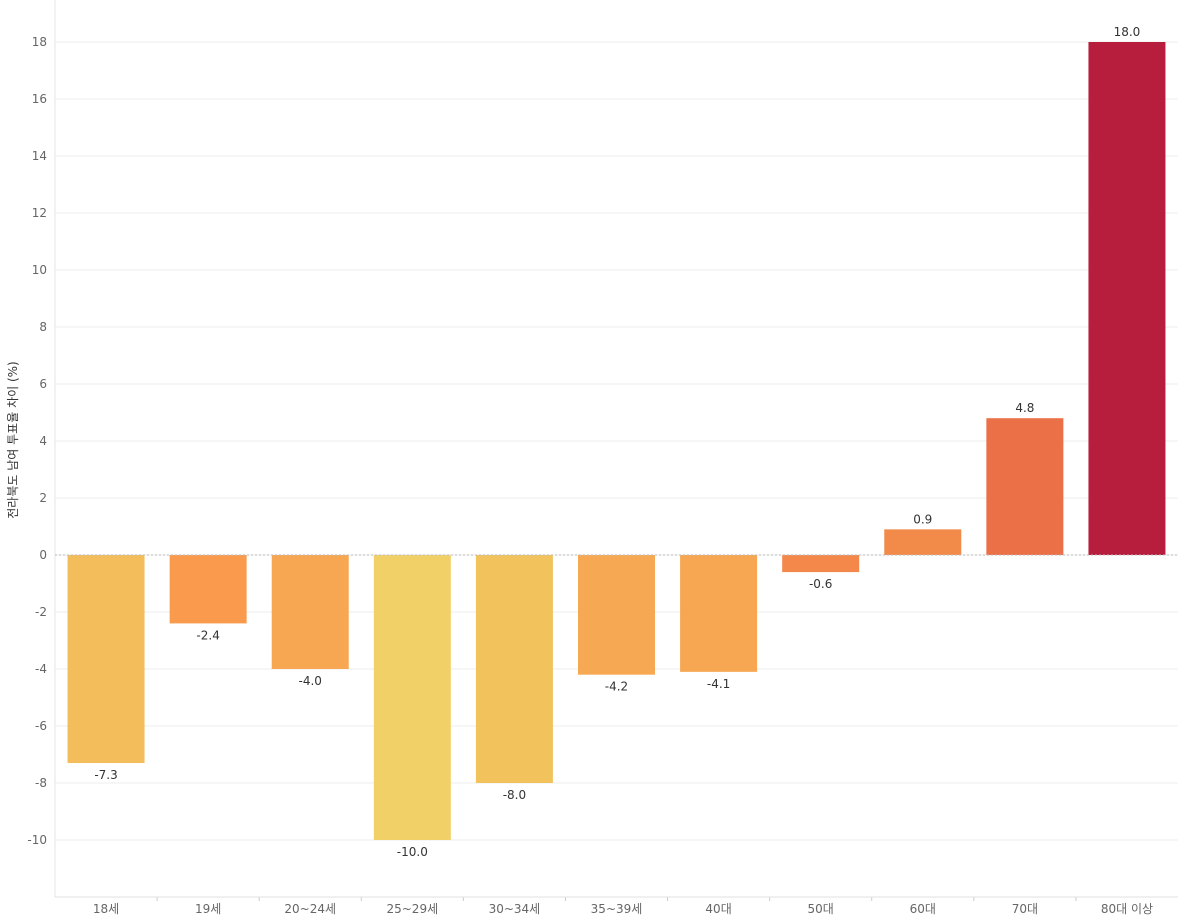 The height and width of the screenshot is (922, 1178). I want to click on x-tick-label: 40대, so click(718, 909).